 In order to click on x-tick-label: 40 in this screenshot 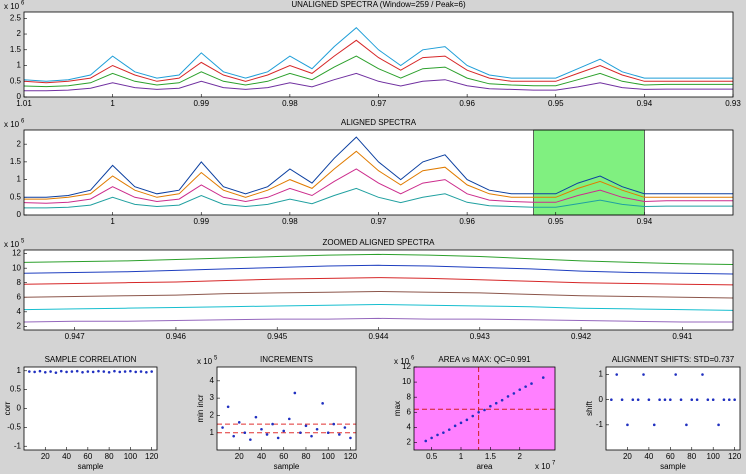, I will do `click(261, 456)`.